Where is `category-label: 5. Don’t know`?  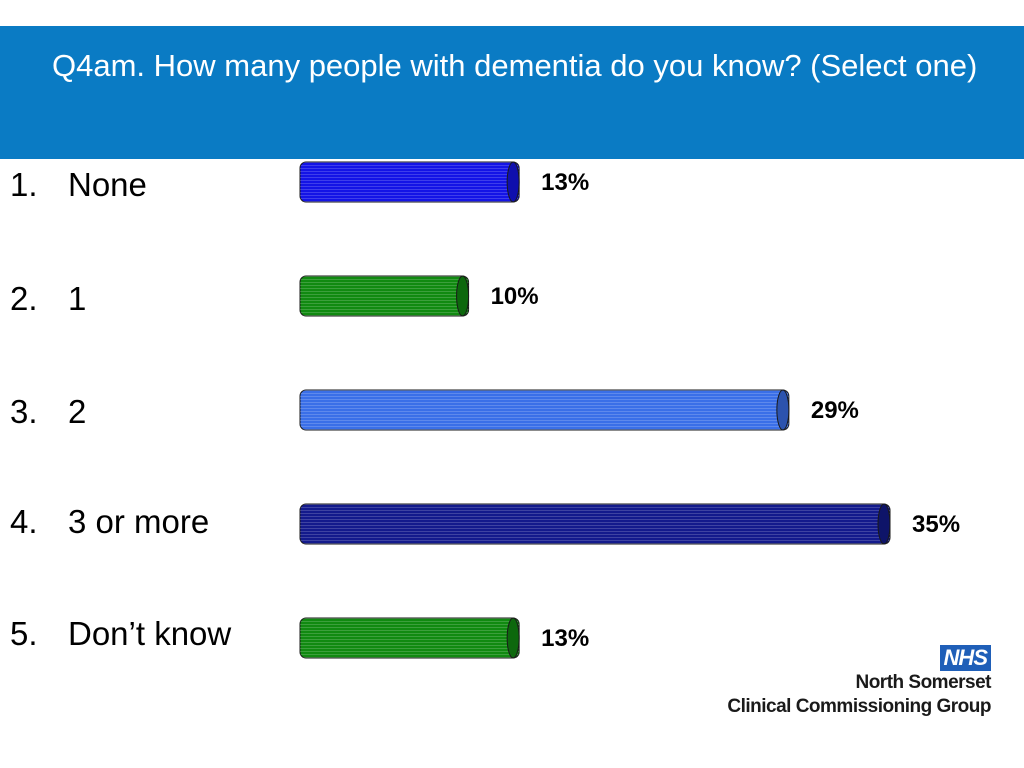
category-label: 5. Don’t know is located at coordinates (120, 634).